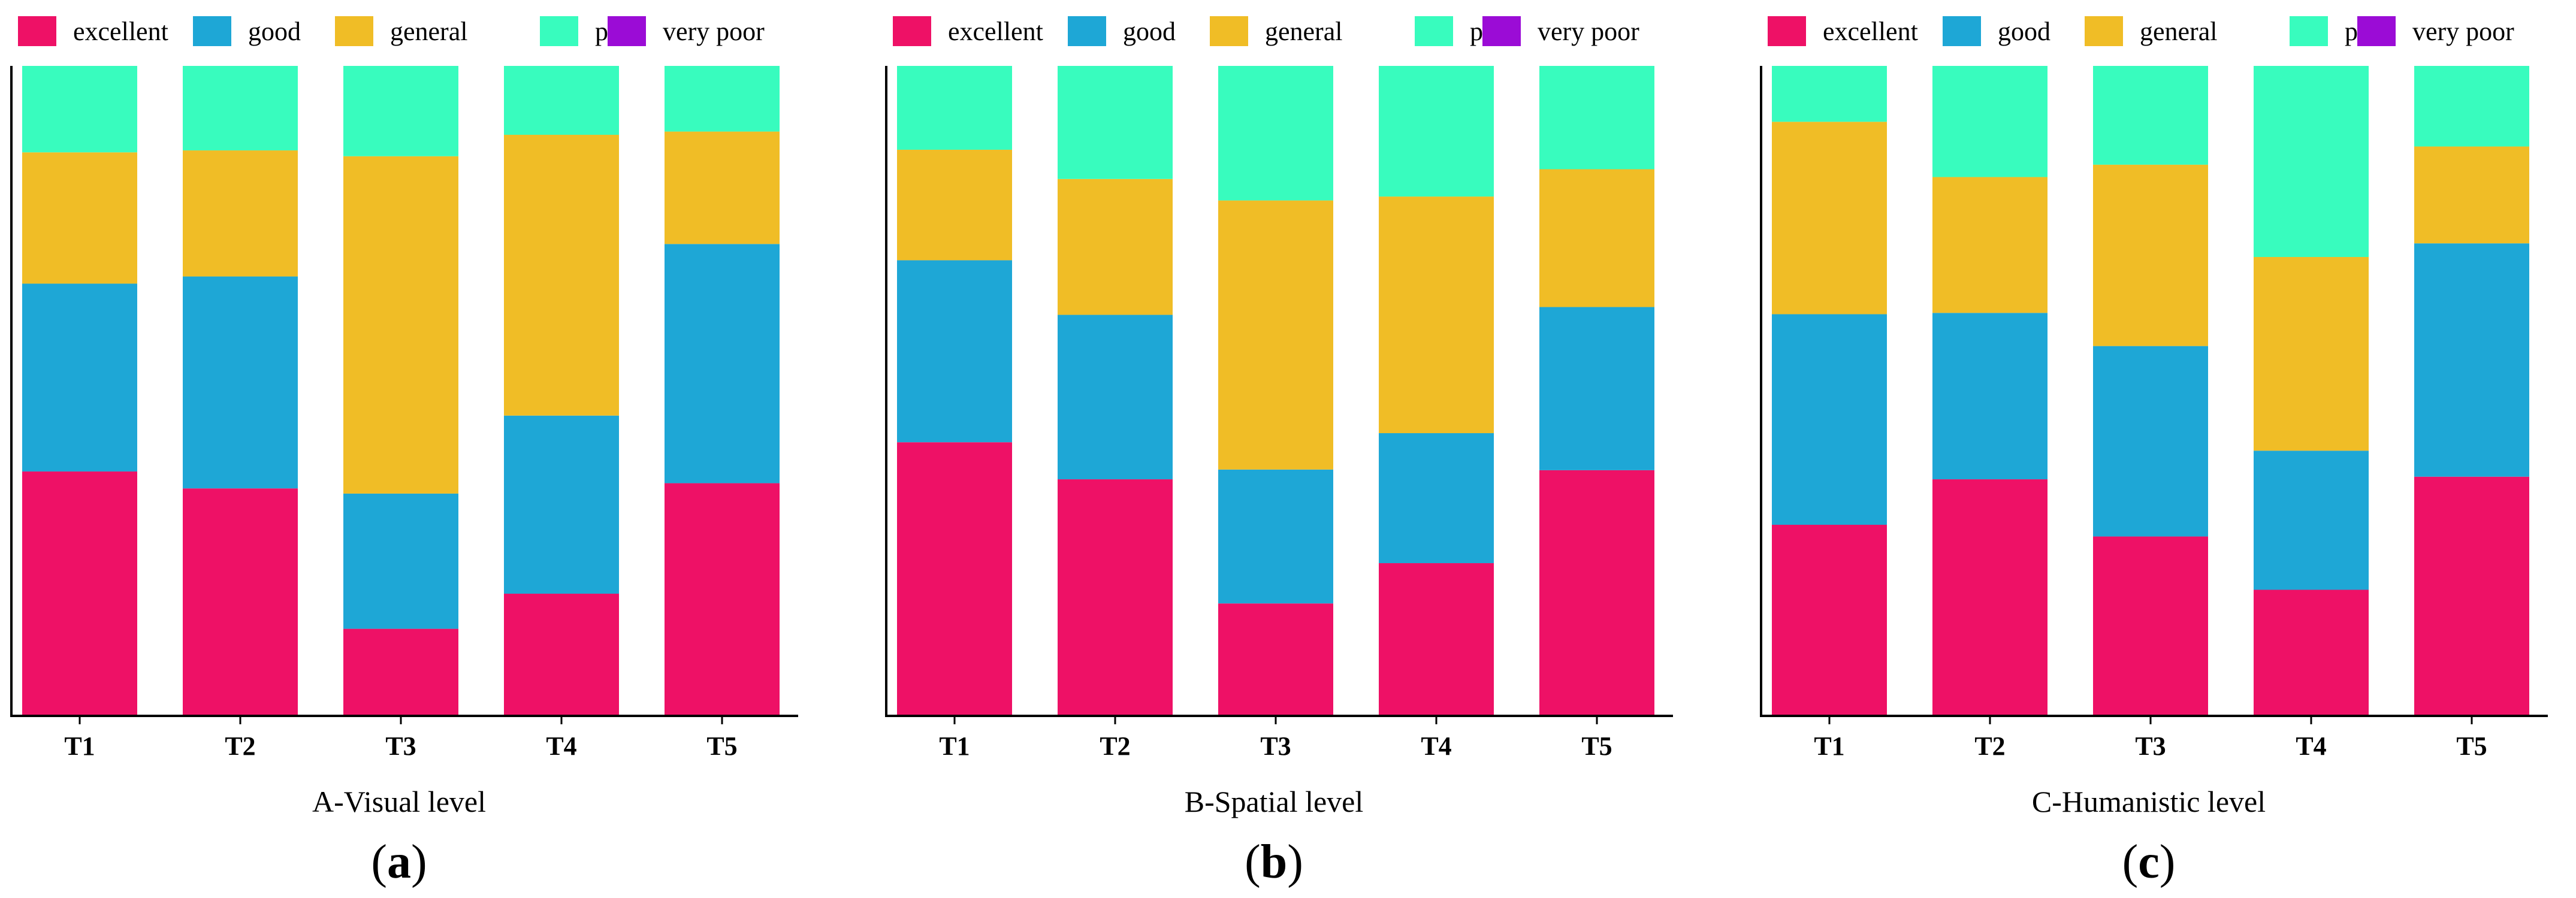 This screenshot has height=898, width=2576. What do you see at coordinates (80, 593) in the screenshot?
I see `bar-segment-t1-excellent` at bounding box center [80, 593].